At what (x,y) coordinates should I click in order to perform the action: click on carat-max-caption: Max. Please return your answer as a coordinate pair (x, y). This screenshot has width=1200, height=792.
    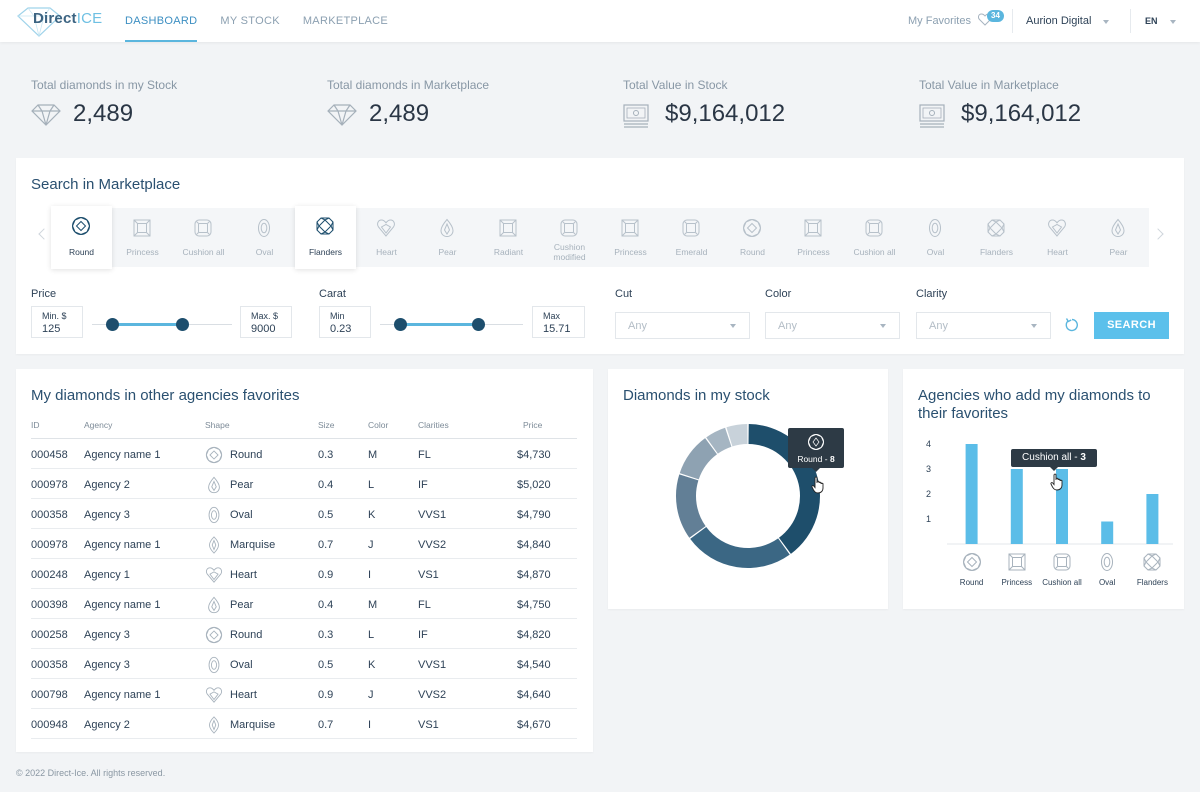
    Looking at the image, I should click on (552, 316).